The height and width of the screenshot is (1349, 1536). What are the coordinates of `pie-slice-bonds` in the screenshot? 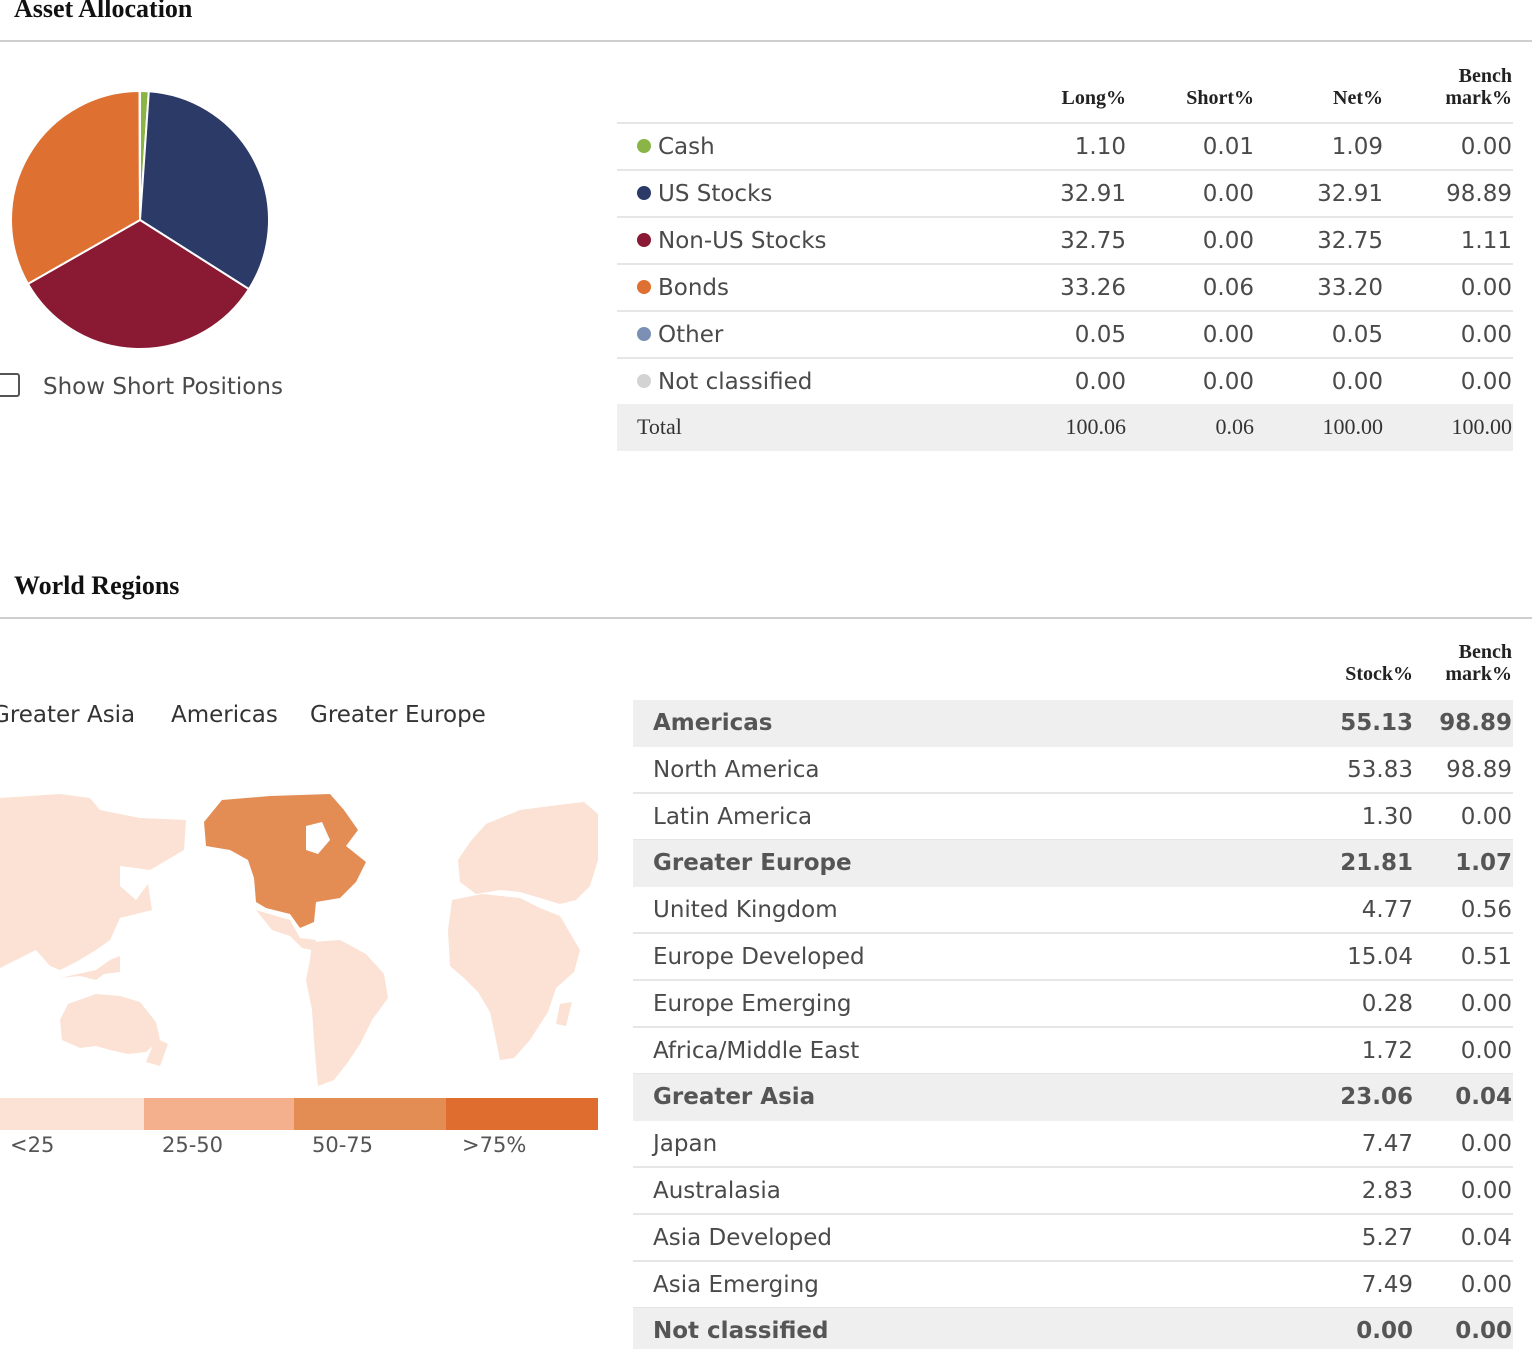 It's located at (76, 187).